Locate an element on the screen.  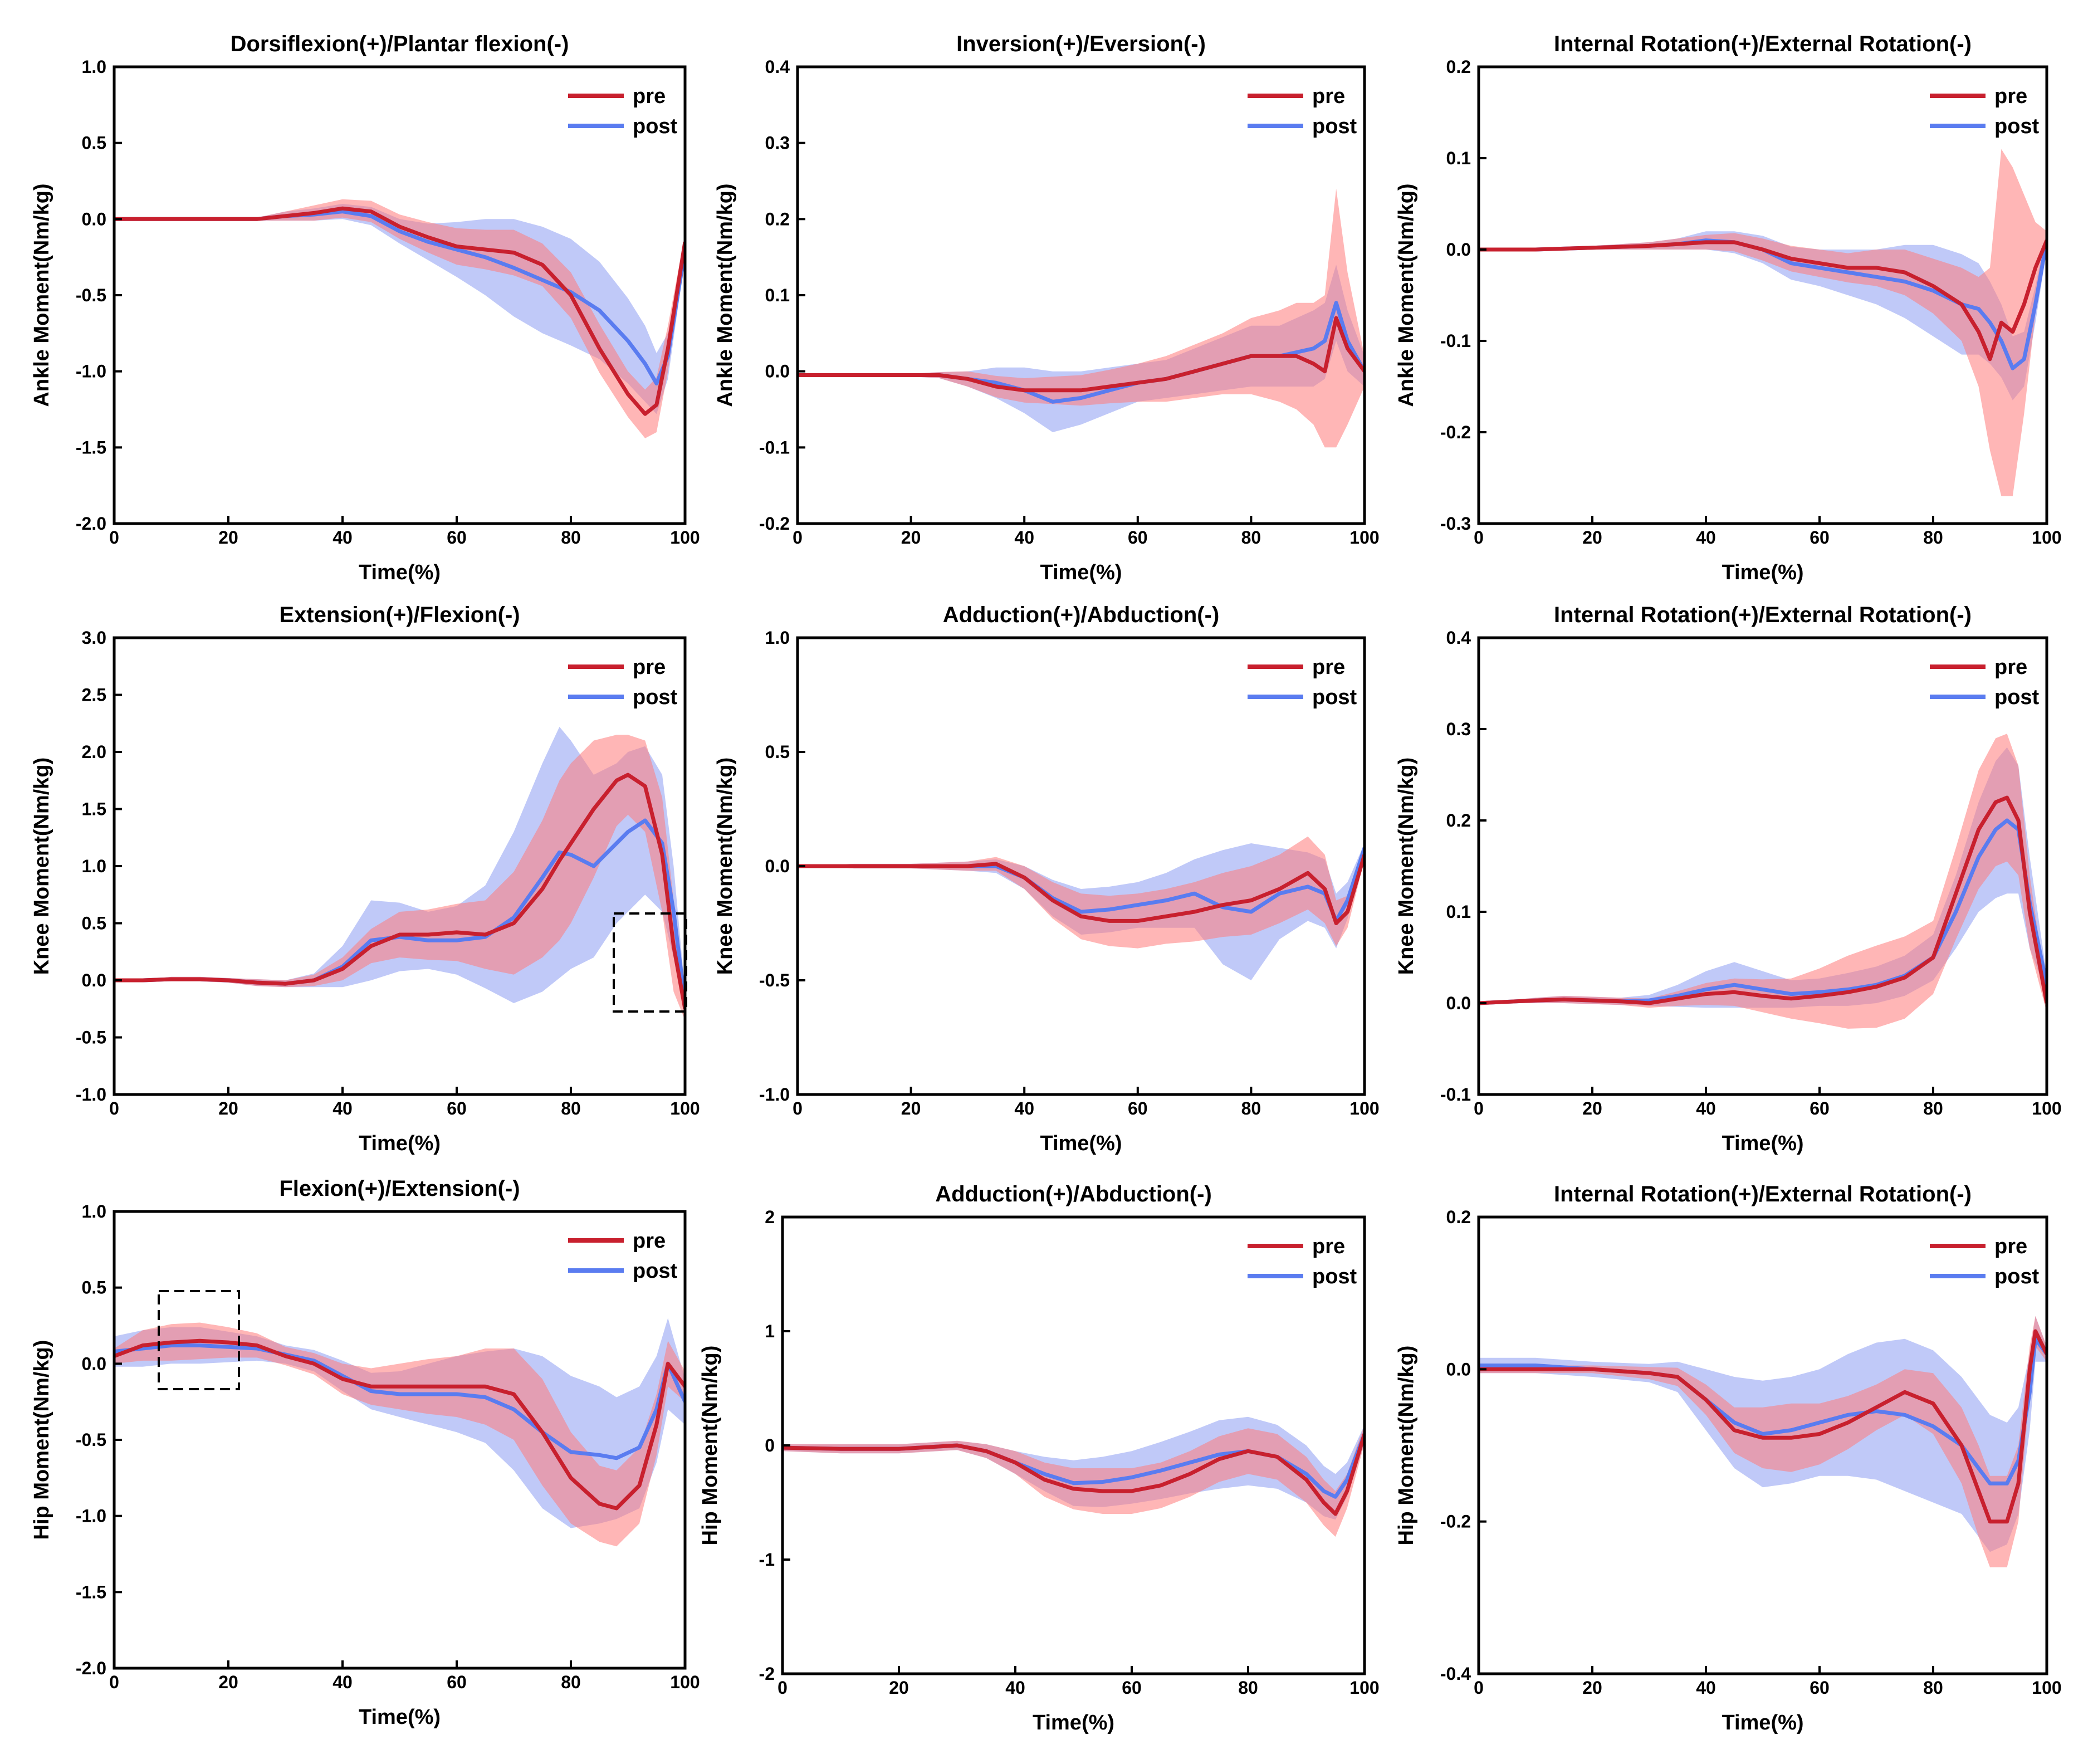
y-tick-label: 0.3 is located at coordinates (777, 143).